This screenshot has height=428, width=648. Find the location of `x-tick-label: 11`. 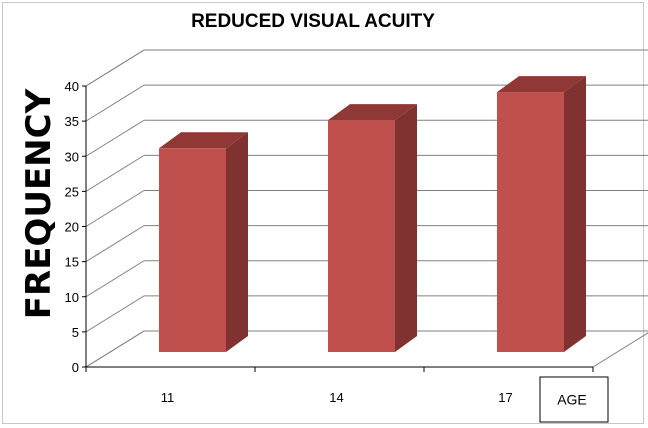

x-tick-label: 11 is located at coordinates (168, 397).